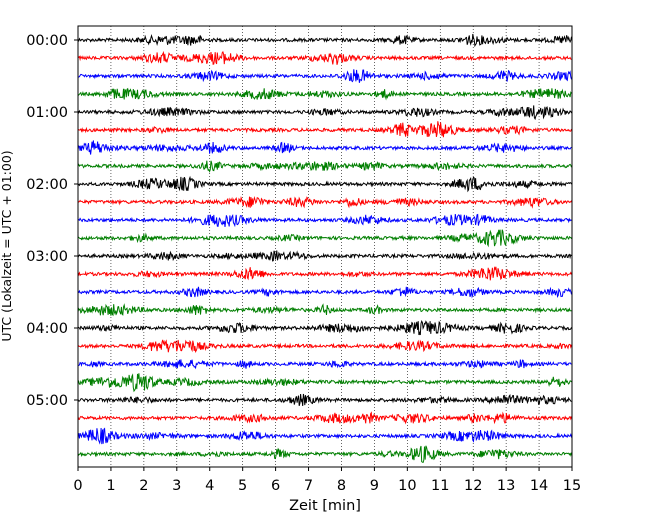 The height and width of the screenshot is (525, 650). Describe the element at coordinates (407, 486) in the screenshot. I see `x-tick-label: 10` at that location.